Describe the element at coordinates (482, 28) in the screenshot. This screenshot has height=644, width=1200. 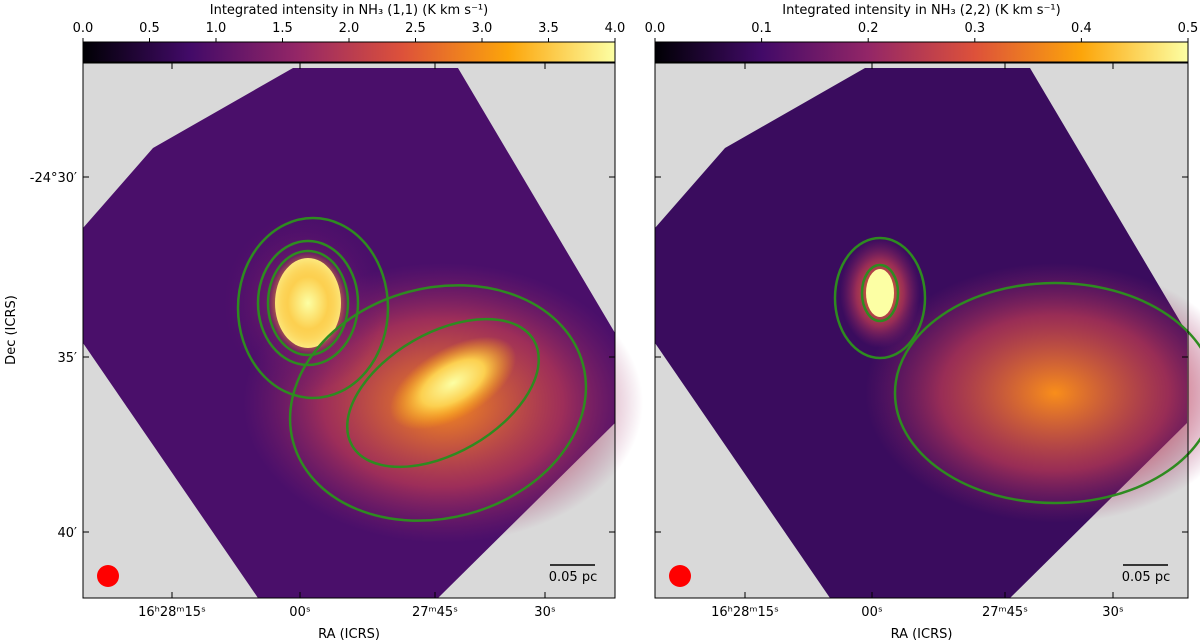
I see `colorbar-tick-label: 3.0` at that location.